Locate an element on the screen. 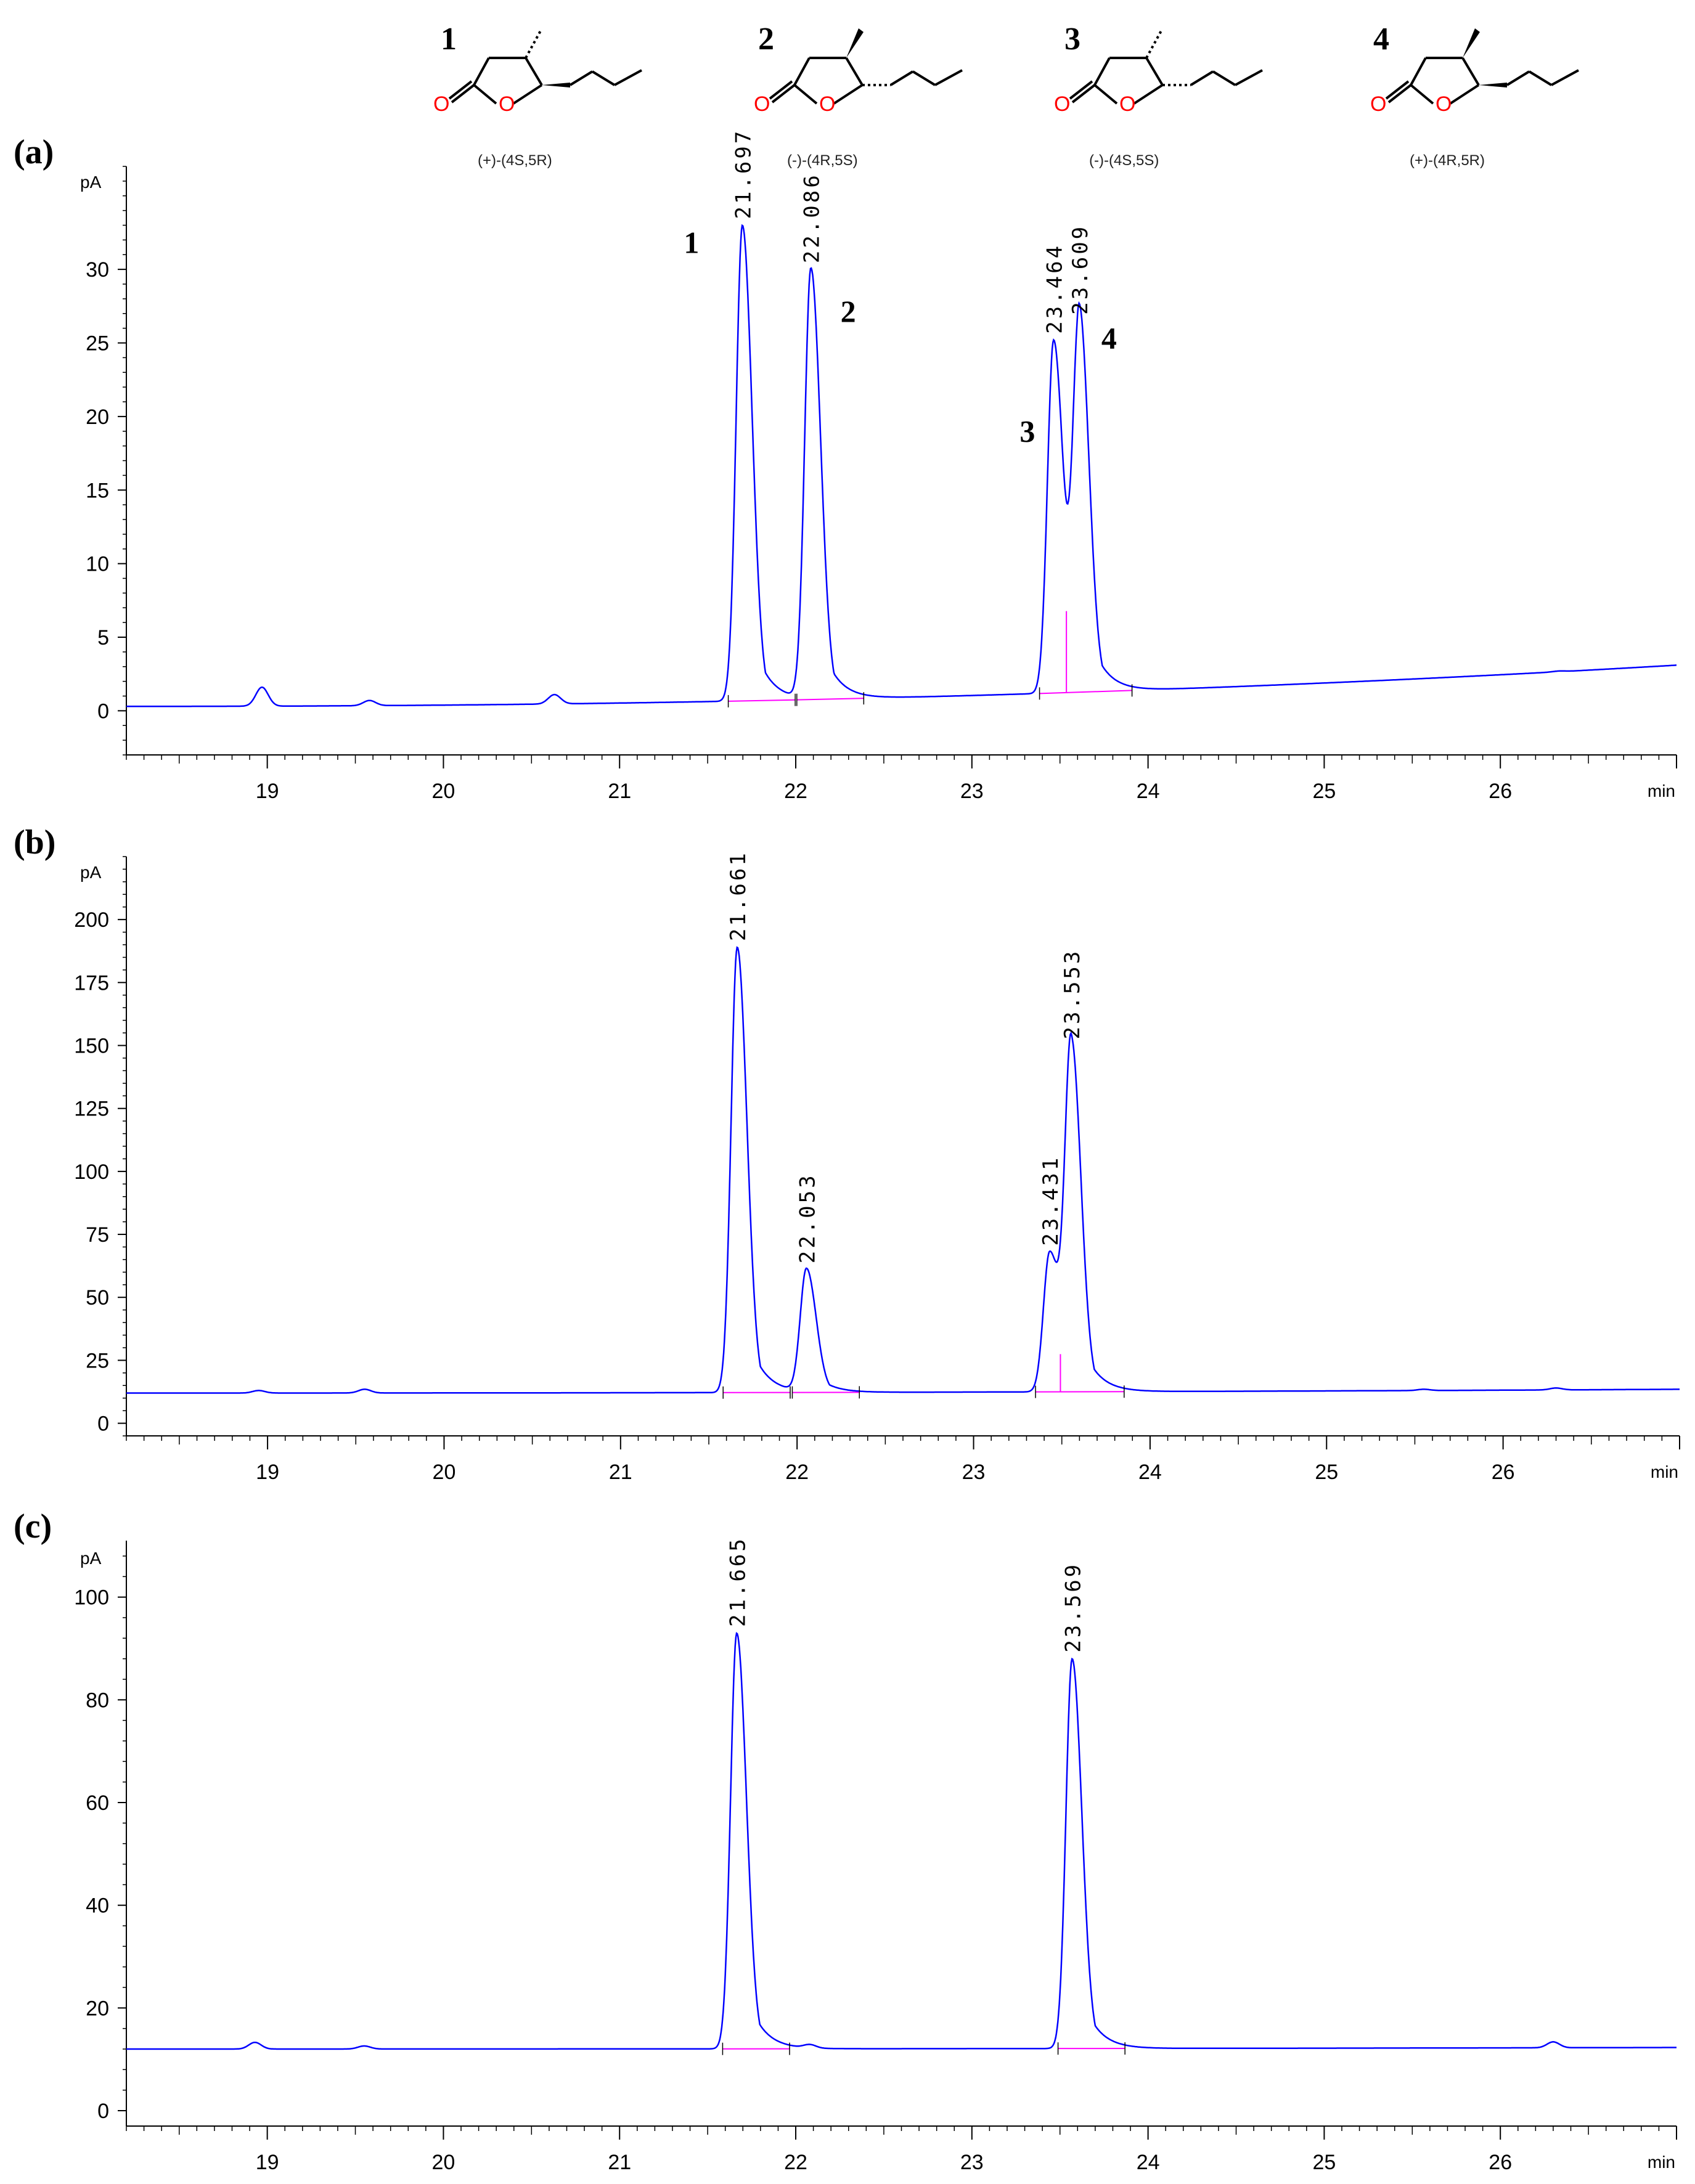 This screenshot has width=1695, height=2184. compound-4-stereo: (+)-(4R,5R) is located at coordinates (1447, 161).